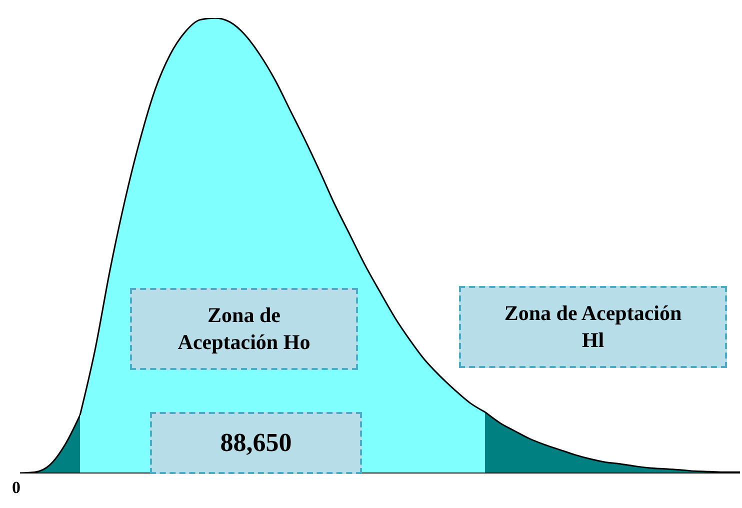 This screenshot has width=742, height=508. I want to click on label-box: Zona de Aceptación Ho, so click(244, 329).